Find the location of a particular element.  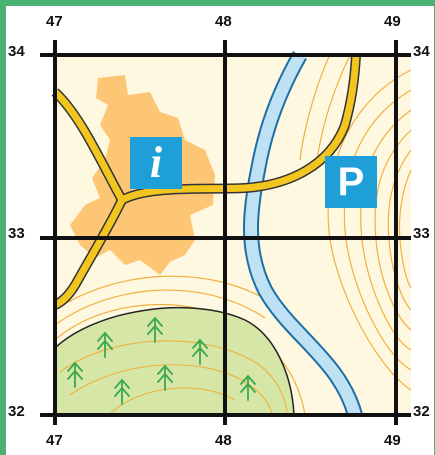

grid-label-bottom-48: 48 is located at coordinates (223, 440).